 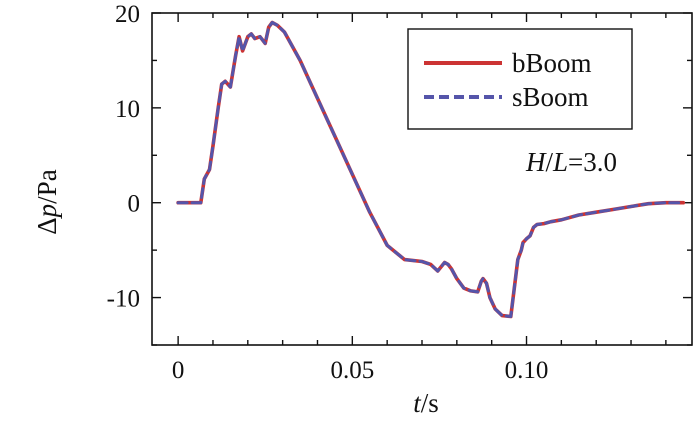 What do you see at coordinates (417, 403) in the screenshot?
I see `x-axis-label-var: t` at bounding box center [417, 403].